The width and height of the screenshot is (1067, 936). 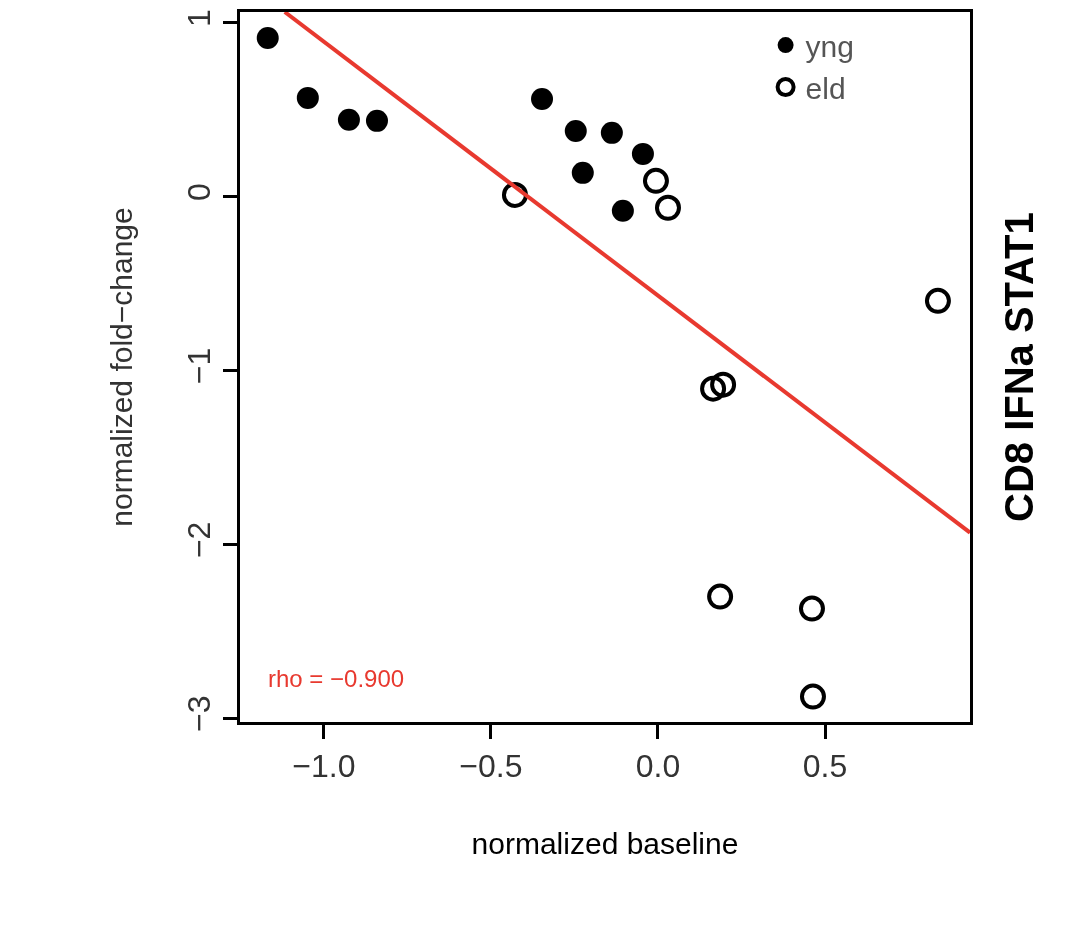 I want to click on annotation: rho = −0.900, so click(x=336, y=678).